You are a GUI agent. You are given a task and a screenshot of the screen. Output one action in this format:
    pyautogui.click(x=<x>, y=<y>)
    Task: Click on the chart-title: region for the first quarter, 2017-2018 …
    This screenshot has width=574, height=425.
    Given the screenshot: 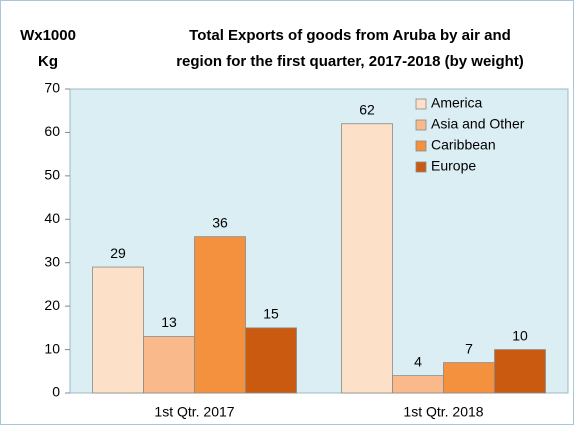 What is the action you would take?
    pyautogui.click(x=350, y=61)
    